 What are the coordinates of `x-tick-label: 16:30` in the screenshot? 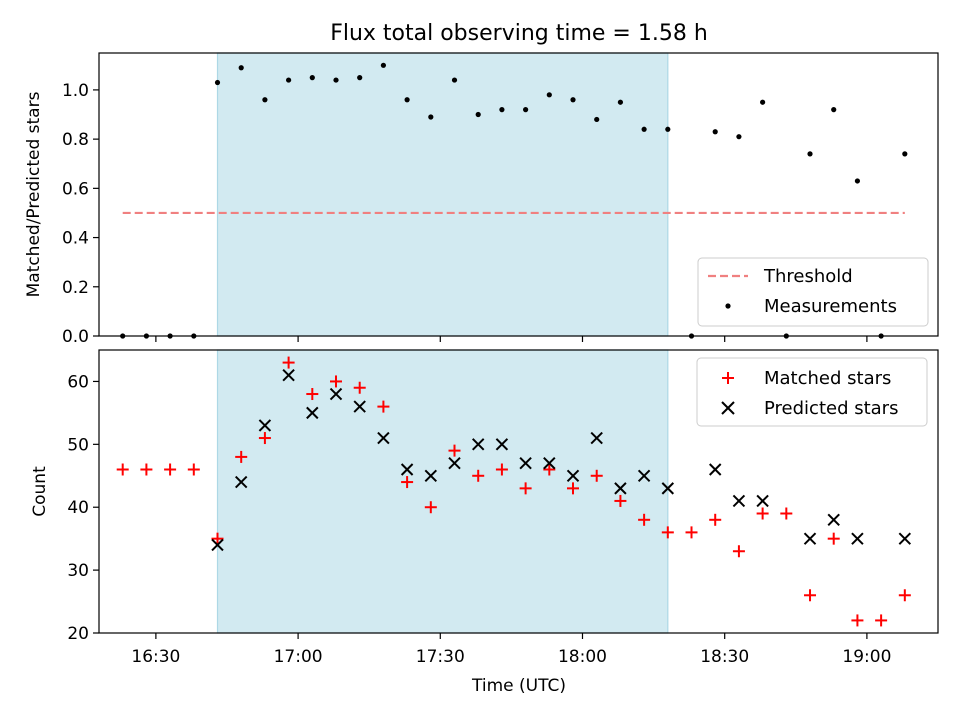 It's located at (155, 657).